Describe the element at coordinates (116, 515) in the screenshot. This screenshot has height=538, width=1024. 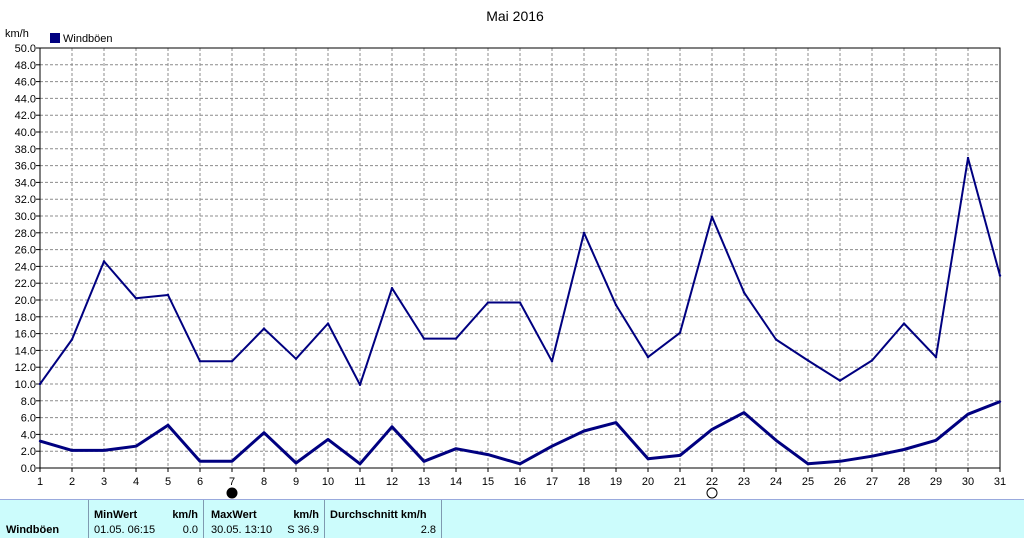
I see `min-header: MinWert` at that location.